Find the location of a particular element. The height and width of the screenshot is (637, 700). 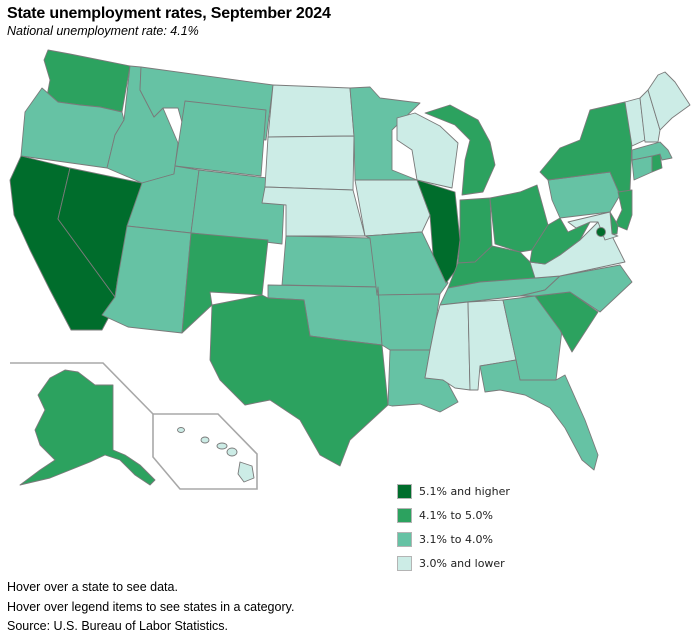

legend-item-mid-high: 4.1% to 5.0% is located at coordinates (453, 515).